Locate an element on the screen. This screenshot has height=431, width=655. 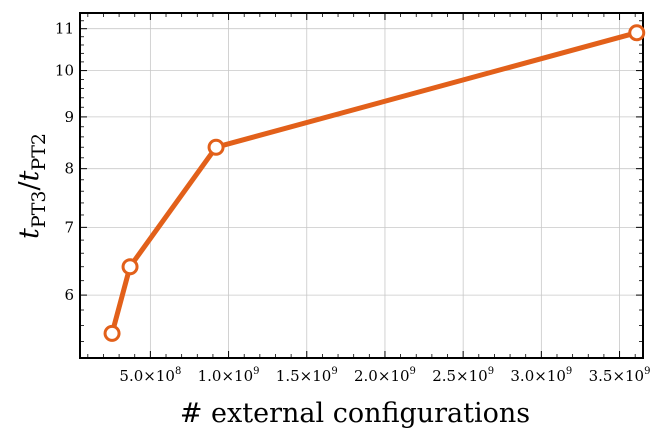
x-tick-label: 3.5×109 is located at coordinates (620, 375).